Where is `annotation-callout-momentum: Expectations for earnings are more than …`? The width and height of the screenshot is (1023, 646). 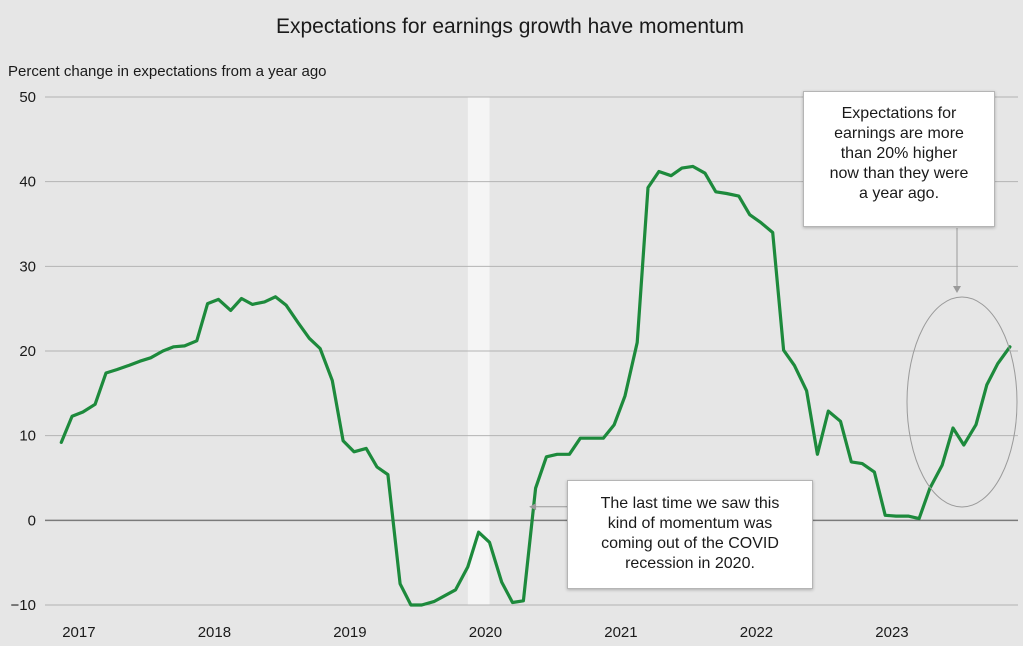
annotation-callout-momentum: Expectations for earnings are more than … is located at coordinates (899, 159).